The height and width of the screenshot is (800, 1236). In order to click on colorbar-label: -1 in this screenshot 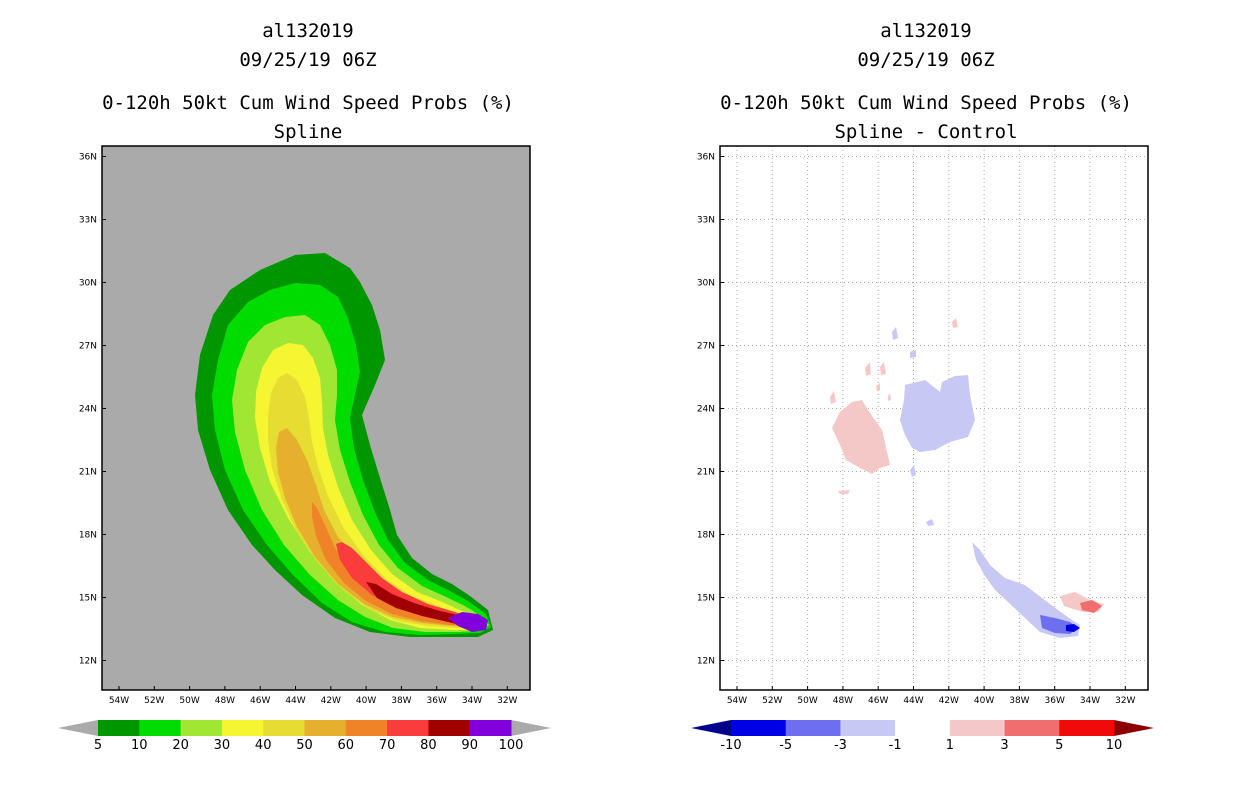, I will do `click(895, 745)`.